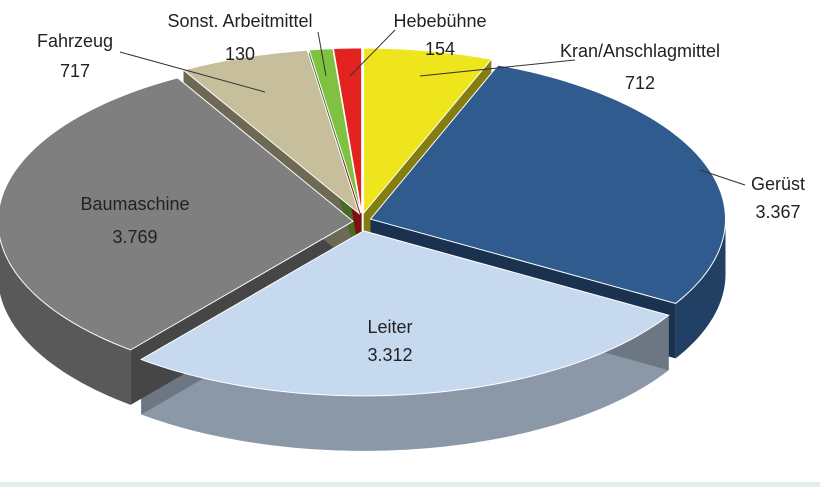 This screenshot has height=487, width=820. What do you see at coordinates (439, 21) in the screenshot?
I see `category-label: Hebebühne` at bounding box center [439, 21].